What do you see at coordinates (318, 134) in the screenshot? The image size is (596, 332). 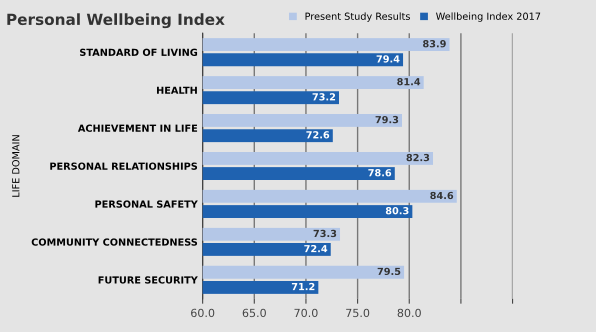 I see `data-label: 72.6` at bounding box center [318, 134].